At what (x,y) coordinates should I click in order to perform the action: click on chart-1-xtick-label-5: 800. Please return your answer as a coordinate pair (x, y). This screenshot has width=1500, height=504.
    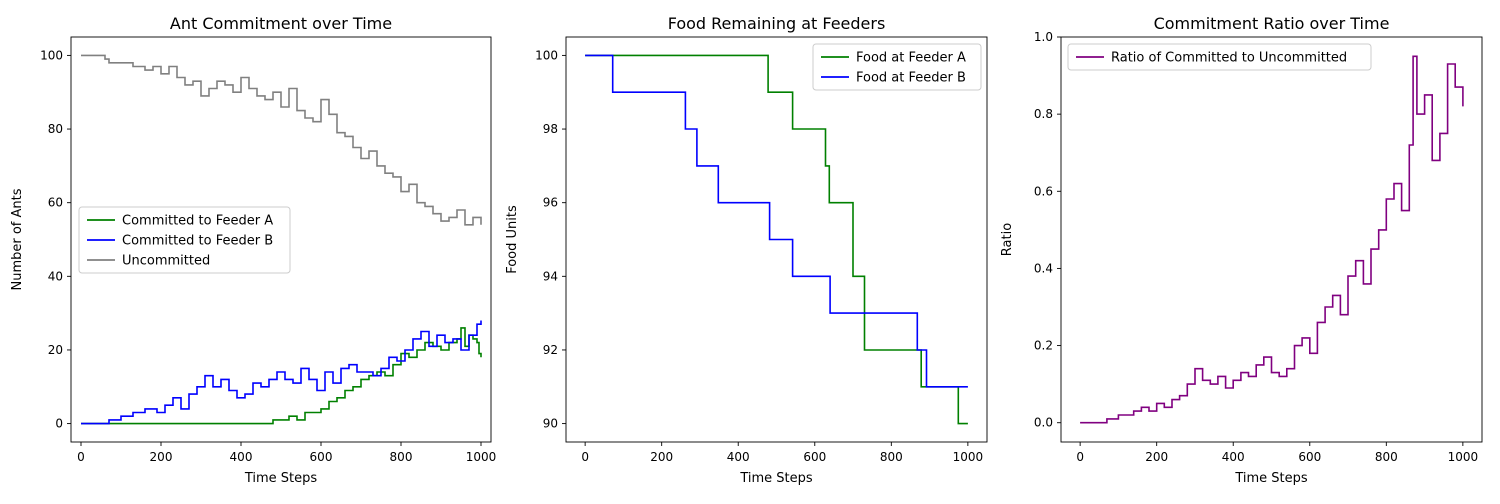
    Looking at the image, I should click on (401, 457).